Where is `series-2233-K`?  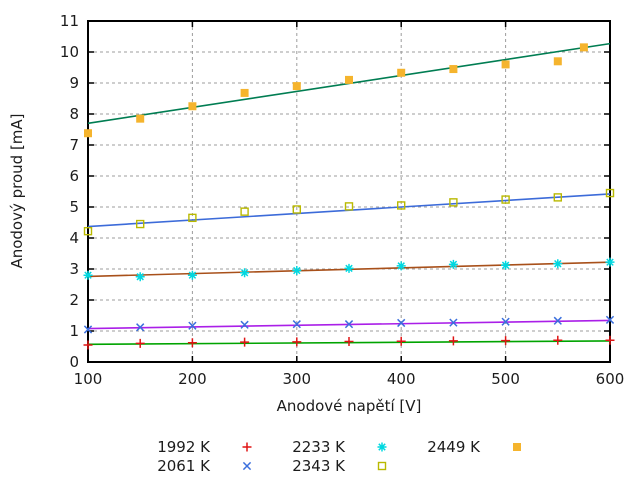 series-2233-K is located at coordinates (349, 269).